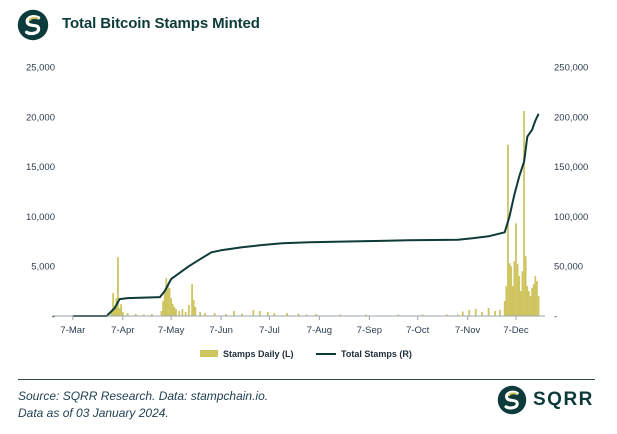  Describe the element at coordinates (93, 413) in the screenshot. I see `source-line-2: Data as of 03 January 2024.` at that location.